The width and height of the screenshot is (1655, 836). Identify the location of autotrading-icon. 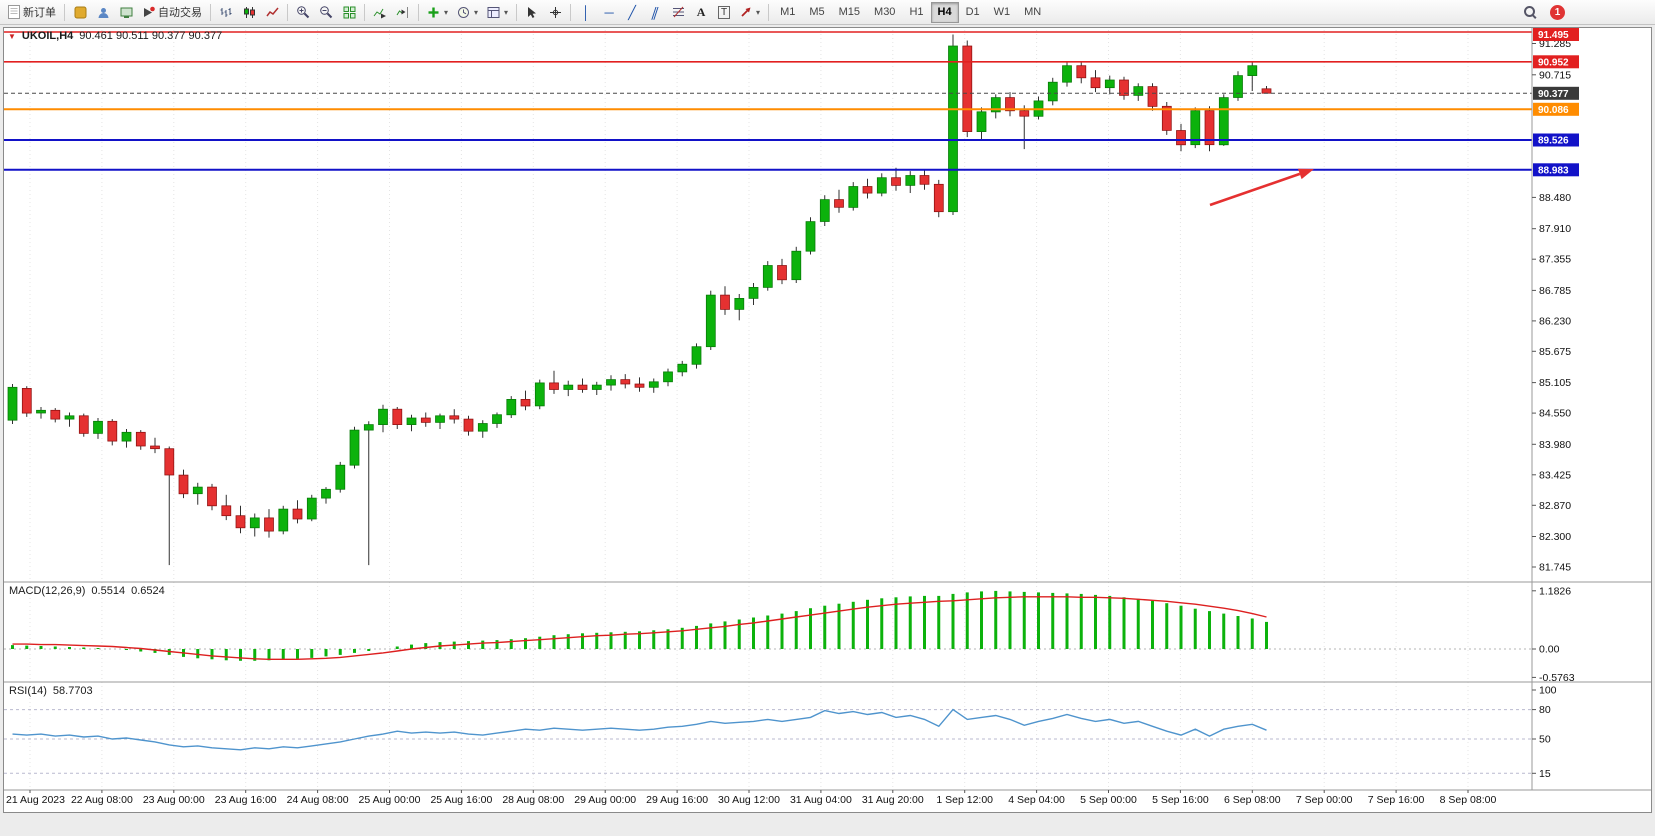
(149, 11).